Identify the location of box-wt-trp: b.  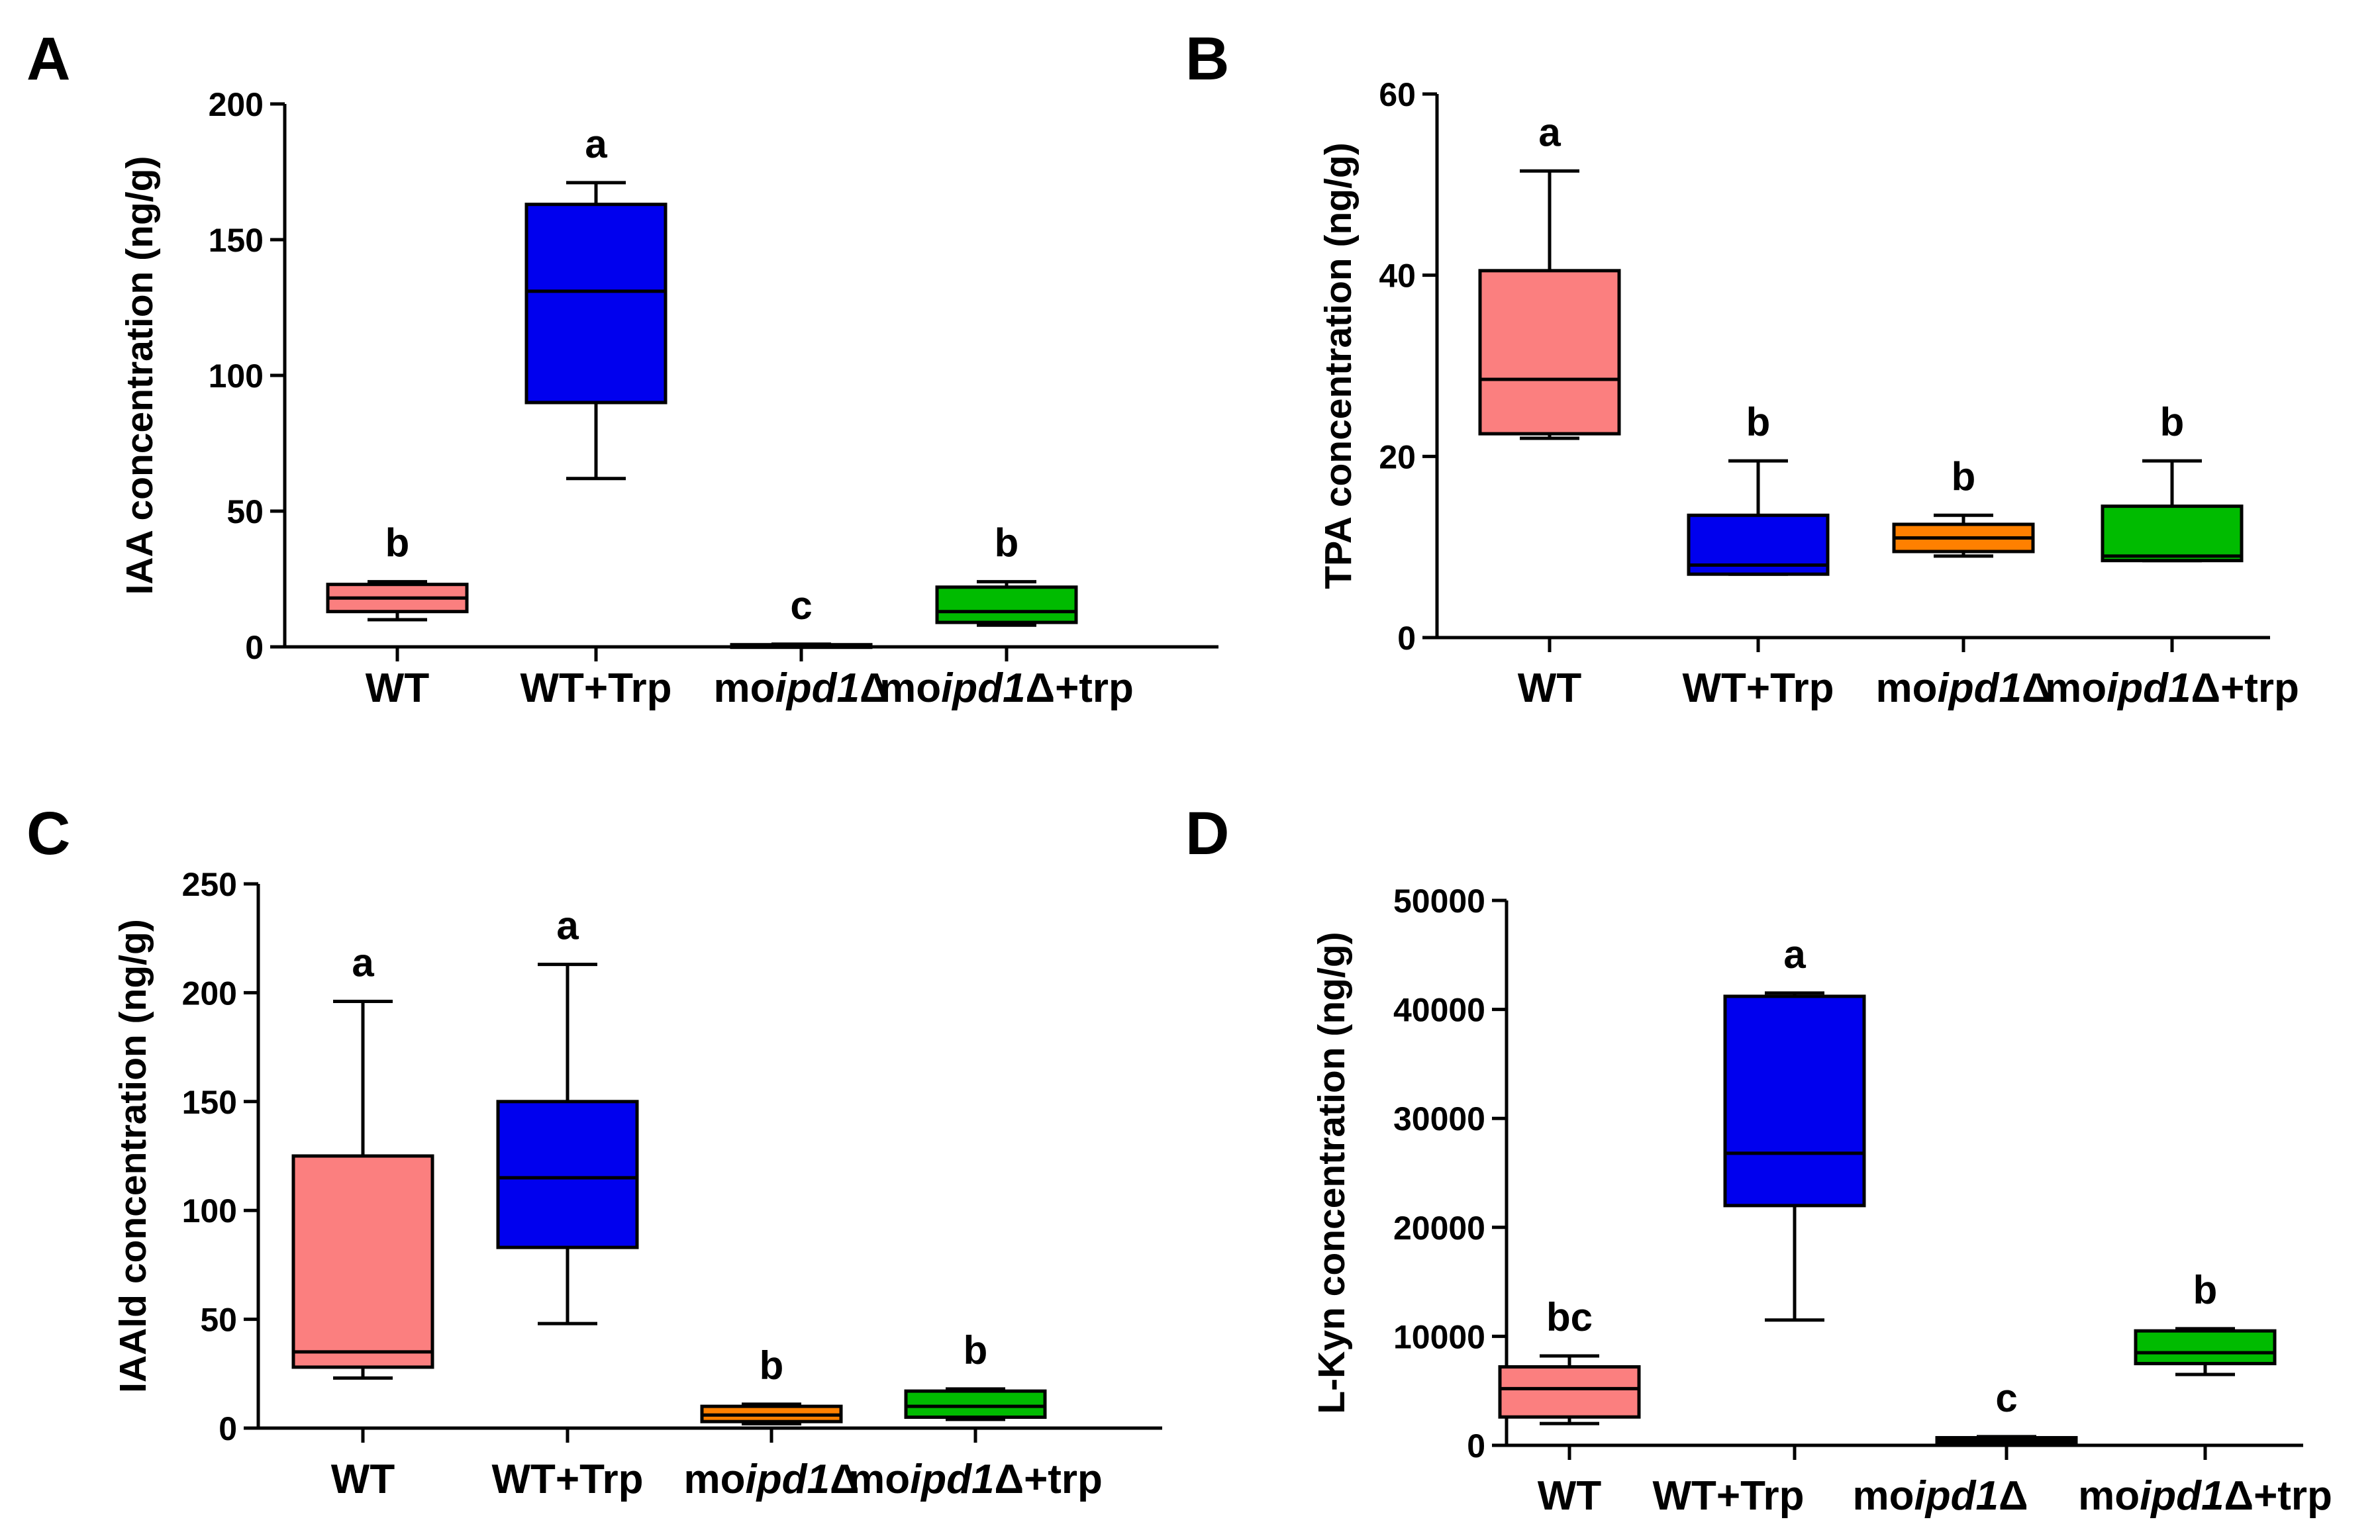
(1759, 488).